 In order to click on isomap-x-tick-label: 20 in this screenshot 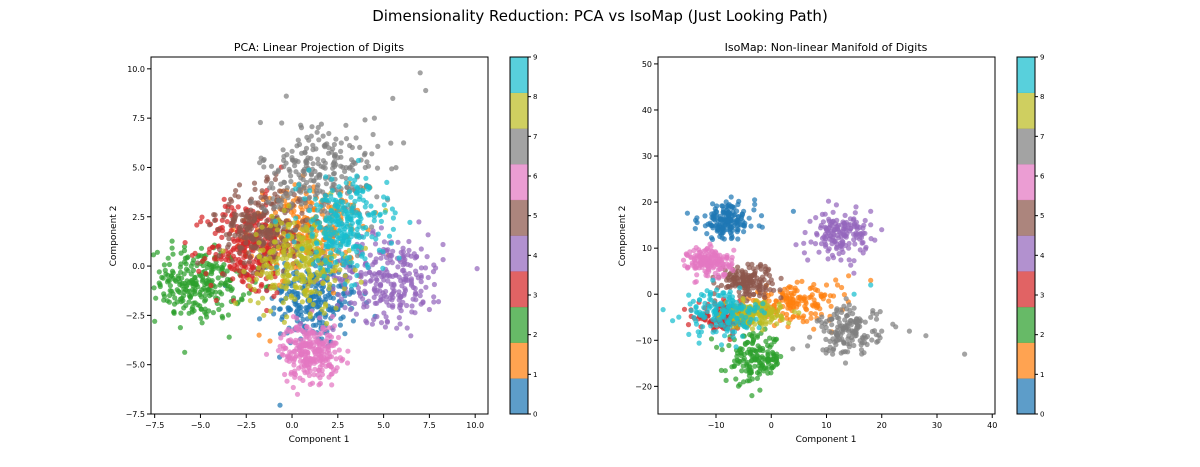, I will do `click(882, 425)`.